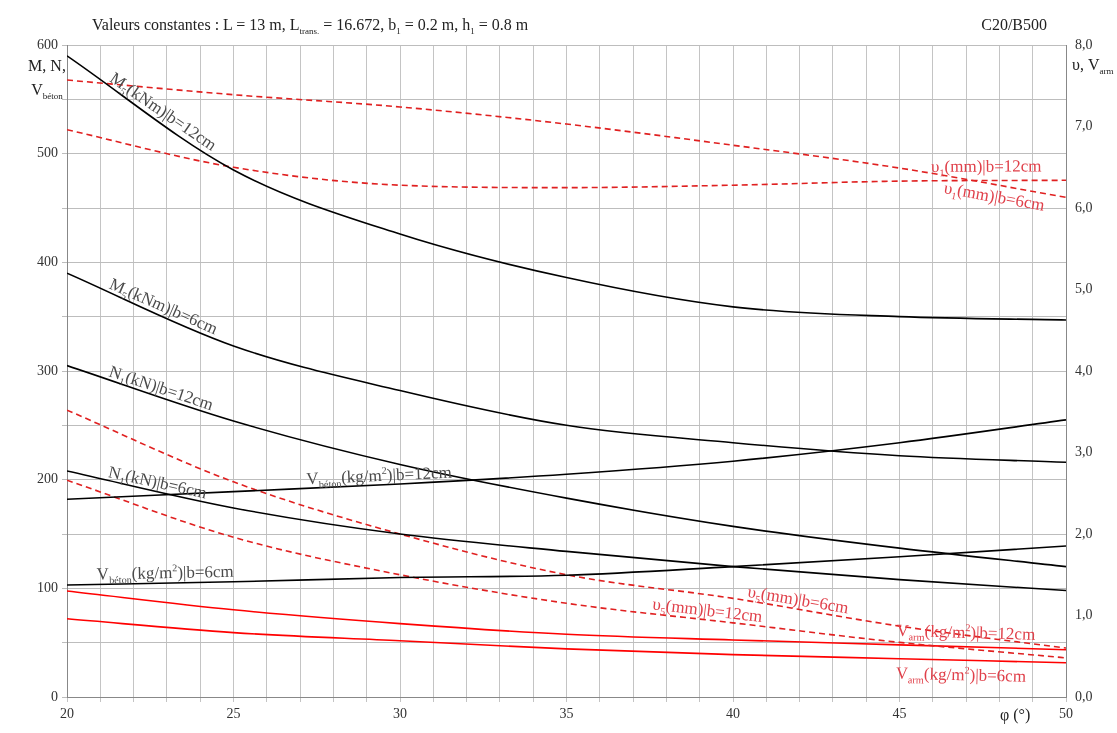 The width and height of the screenshot is (1117, 733). I want to click on y-tick-label: 200, so click(47, 479).